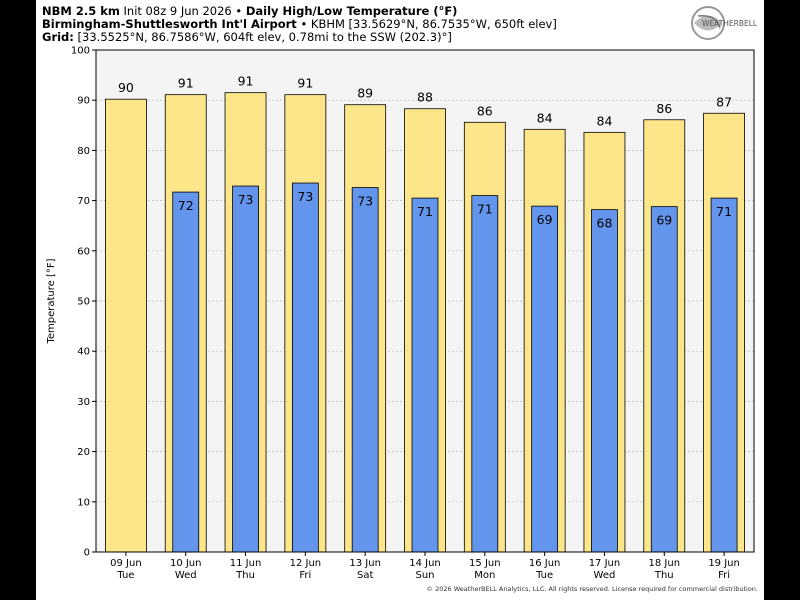 This screenshot has height=600, width=800. Describe the element at coordinates (186, 563) in the screenshot. I see `x-tick-date: 10 Jun` at that location.